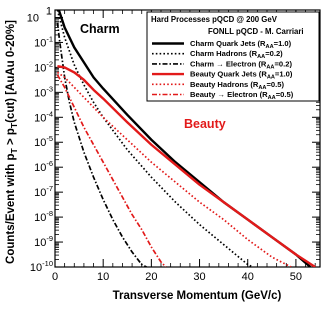  I want to click on legend-label-3: Beauty Quark Jets (RAA=1.0), so click(241, 75).